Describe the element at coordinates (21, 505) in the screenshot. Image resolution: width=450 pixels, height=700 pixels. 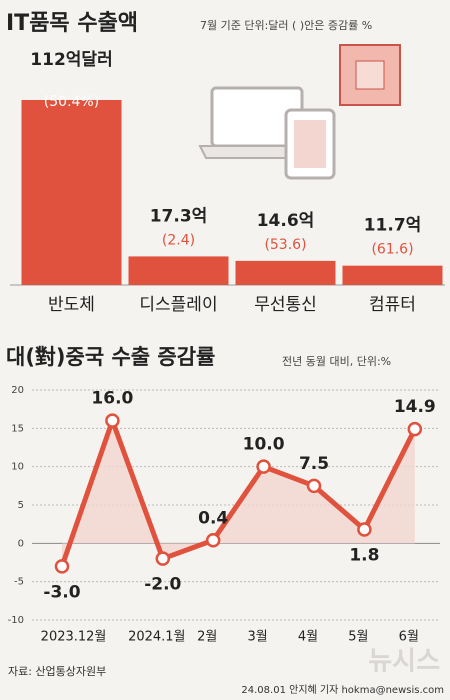
I see `y-tick-label: 5` at that location.